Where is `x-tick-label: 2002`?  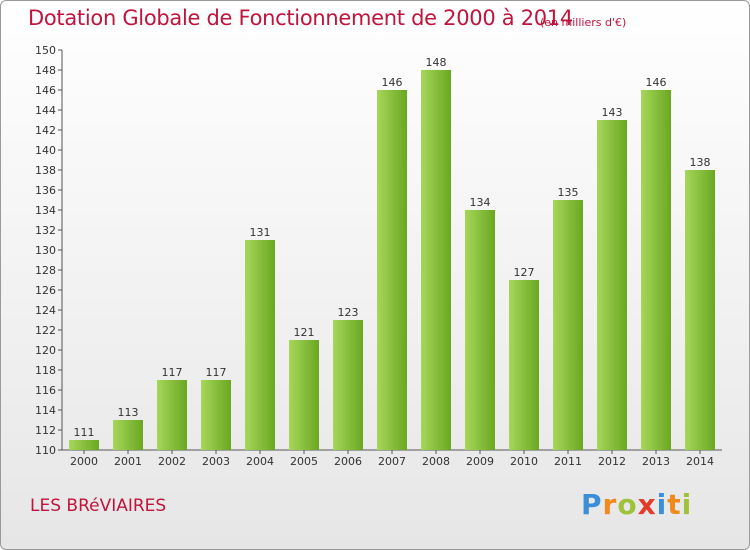 x-tick-label: 2002 is located at coordinates (172, 461).